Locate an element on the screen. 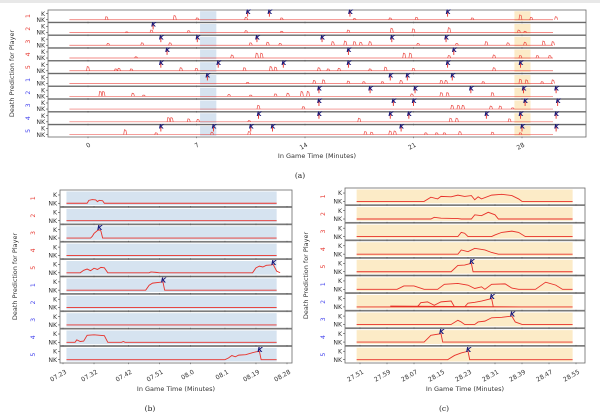 The image size is (600, 420). xtick-label: 08.1 is located at coordinates (222, 375).